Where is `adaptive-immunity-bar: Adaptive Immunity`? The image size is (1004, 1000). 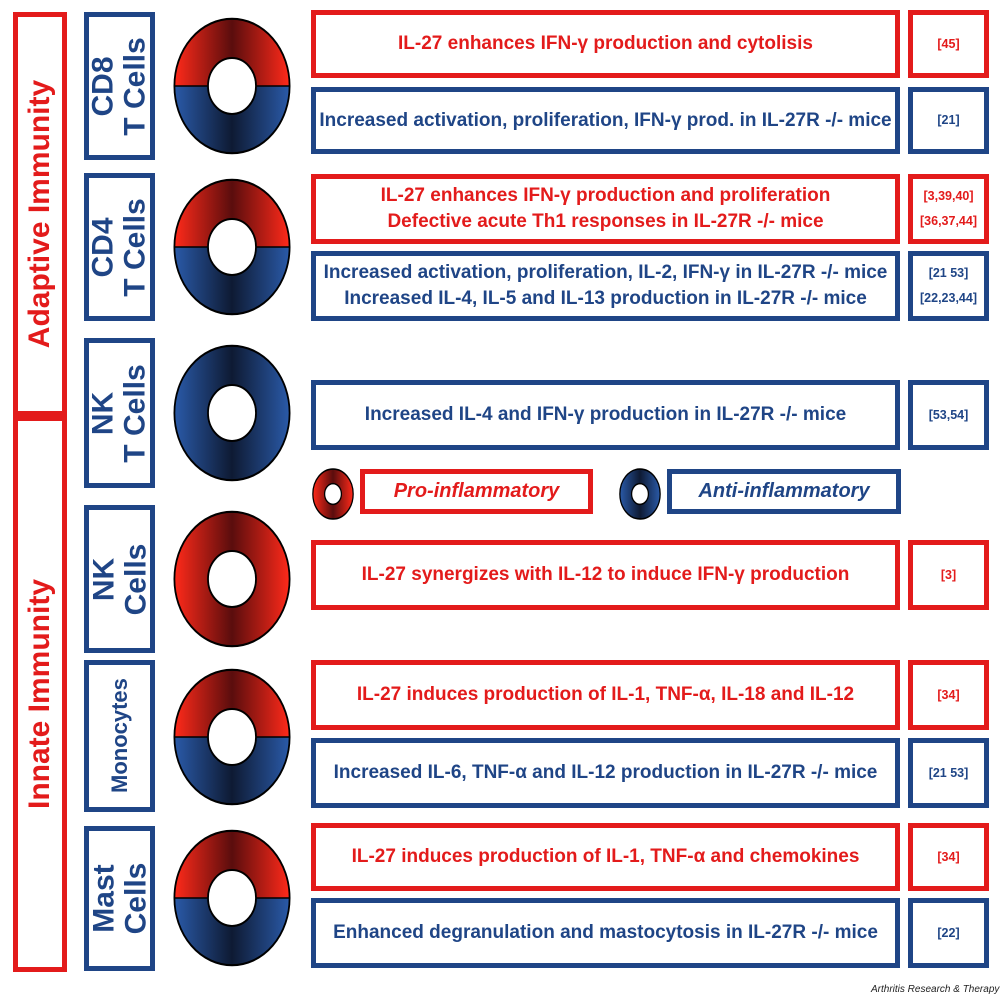 adaptive-immunity-bar: Adaptive Immunity is located at coordinates (40, 214).